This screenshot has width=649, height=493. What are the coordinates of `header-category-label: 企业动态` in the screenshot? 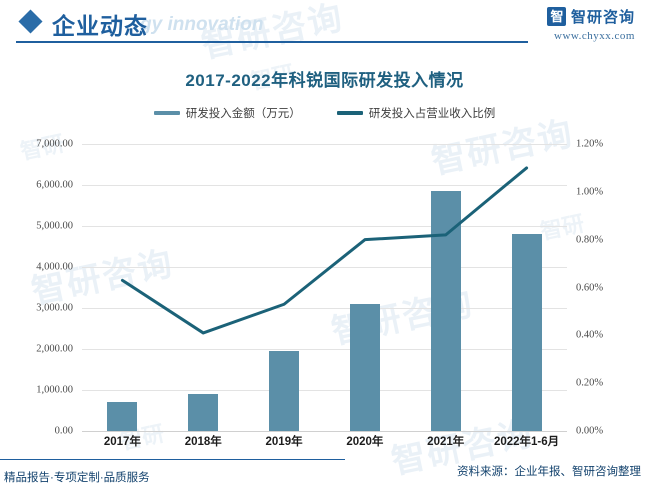 It's located at (100, 26).